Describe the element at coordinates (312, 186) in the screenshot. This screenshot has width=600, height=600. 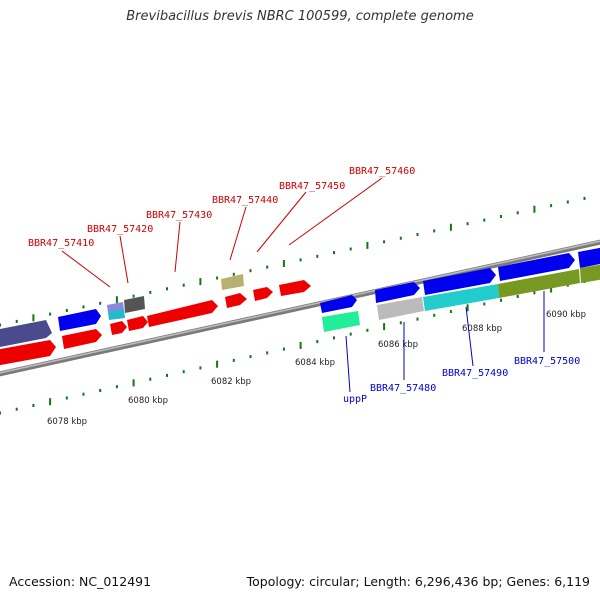
I see `gene-label-bbr47-57450: BBR47_57450` at that location.